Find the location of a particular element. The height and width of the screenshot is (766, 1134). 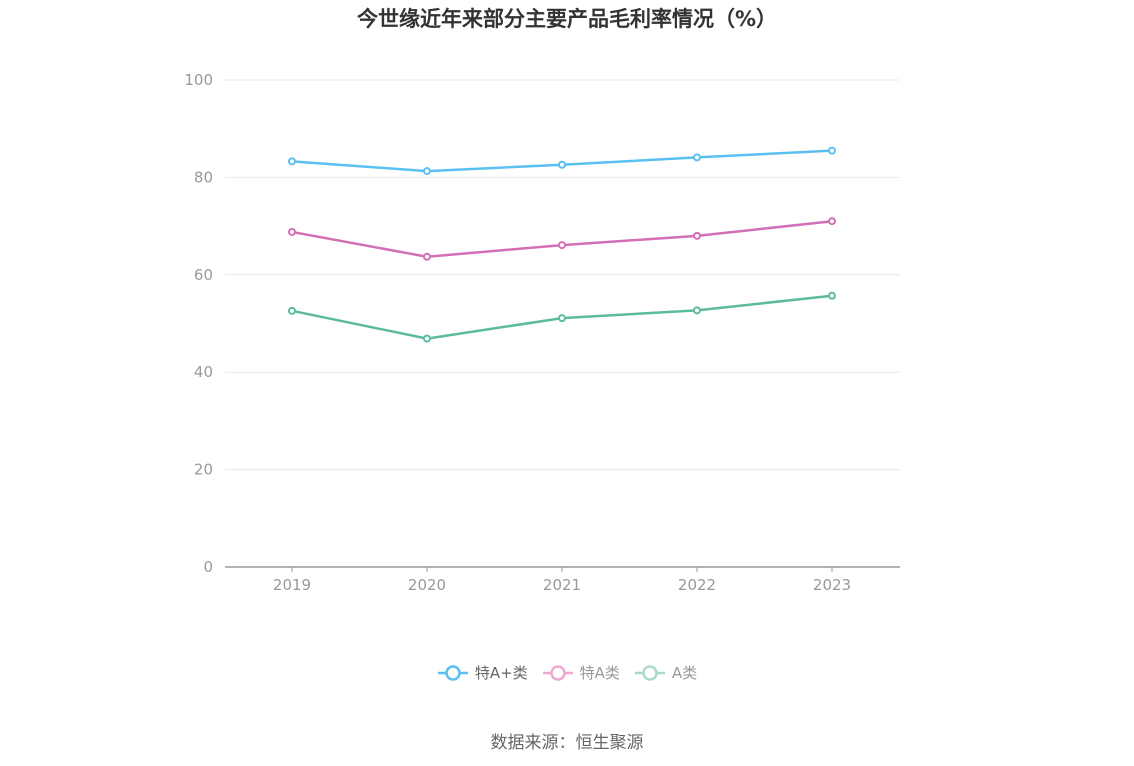

x-tick-label: 2021 is located at coordinates (562, 585).